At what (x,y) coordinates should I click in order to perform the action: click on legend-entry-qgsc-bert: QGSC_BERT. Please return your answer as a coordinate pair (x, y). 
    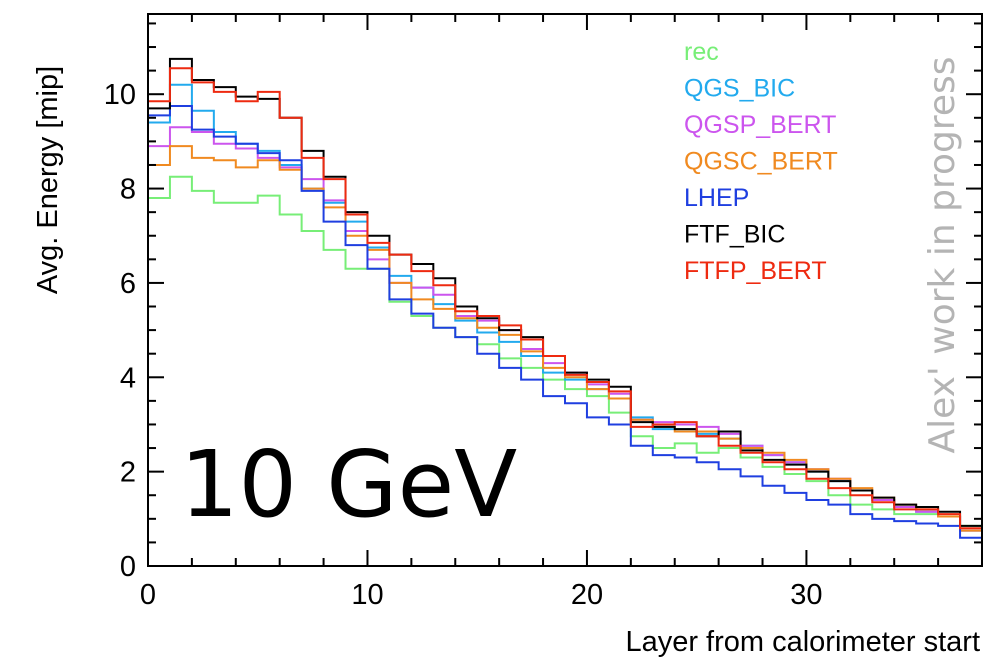
    Looking at the image, I should click on (761, 162).